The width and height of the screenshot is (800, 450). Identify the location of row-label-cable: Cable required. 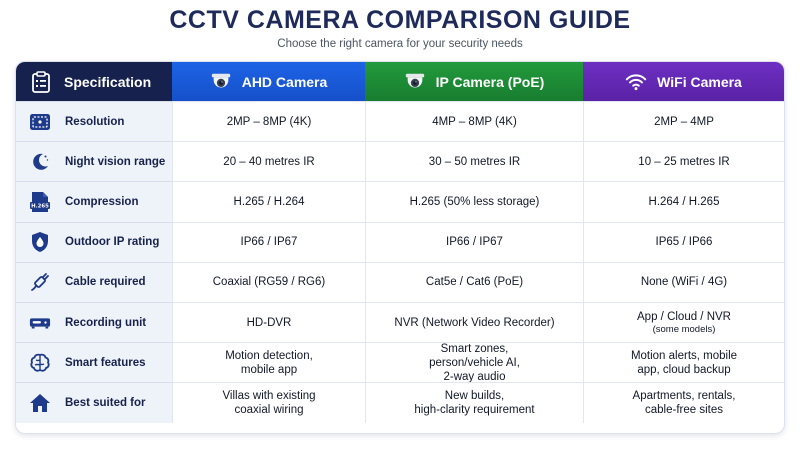
(94, 281).